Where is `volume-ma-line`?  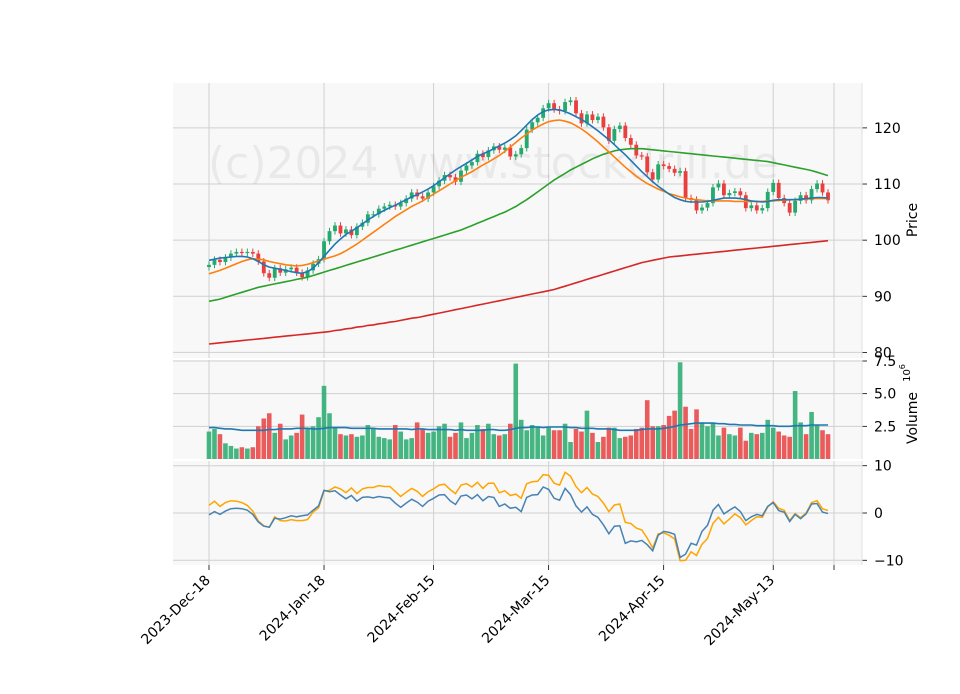 volume-ma-line is located at coordinates (518, 427).